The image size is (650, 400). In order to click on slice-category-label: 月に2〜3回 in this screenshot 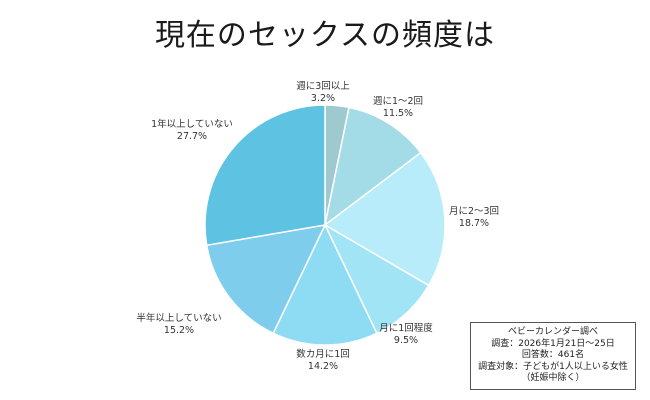, I will do `click(474, 211)`.